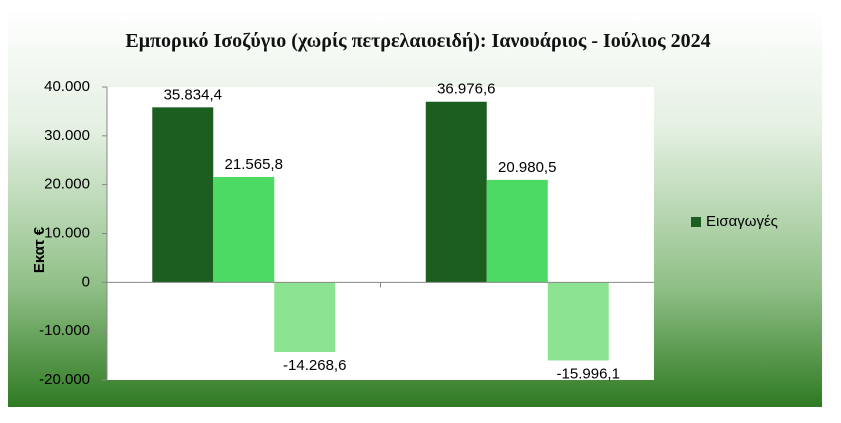 The width and height of the screenshot is (841, 423). I want to click on data-label: 20.980,5, so click(527, 167).